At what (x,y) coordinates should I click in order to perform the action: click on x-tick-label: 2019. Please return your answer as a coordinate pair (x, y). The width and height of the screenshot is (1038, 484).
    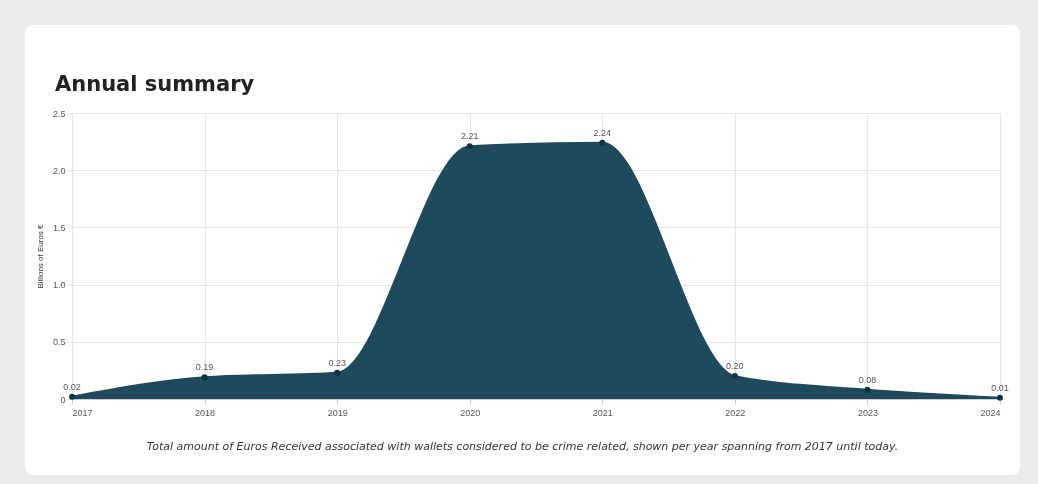
    Looking at the image, I should click on (337, 412).